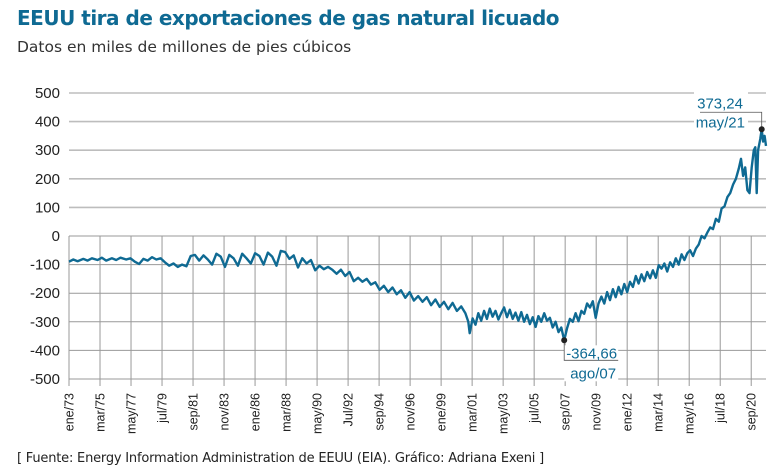 Image resolution: width=768 pixels, height=474 pixels. What do you see at coordinates (45, 379) in the screenshot?
I see `y-tick-label: -500` at bounding box center [45, 379].